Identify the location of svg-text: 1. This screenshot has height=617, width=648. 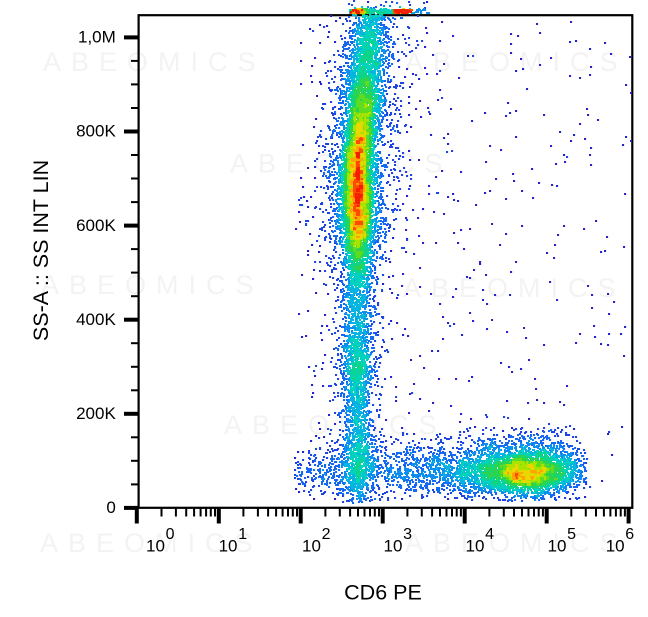
(242, 534).